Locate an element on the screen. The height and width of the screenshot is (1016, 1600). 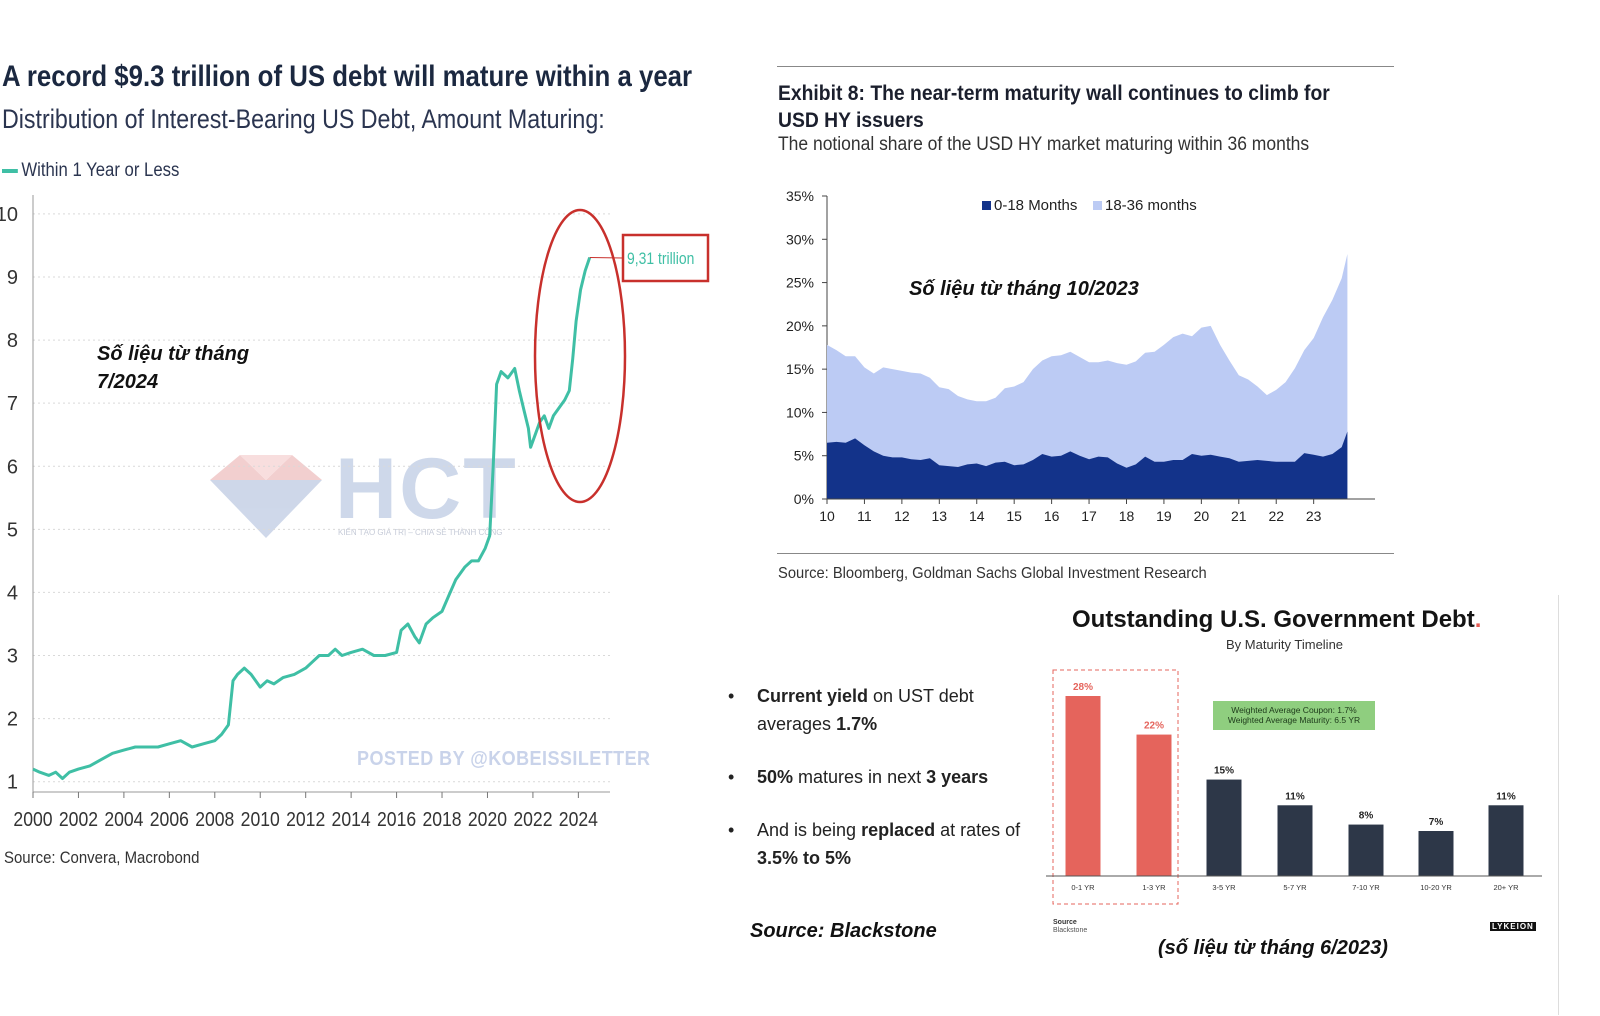
wac-line-2: Weighted Average Maturity: 6.5 YR is located at coordinates (1294, 720).